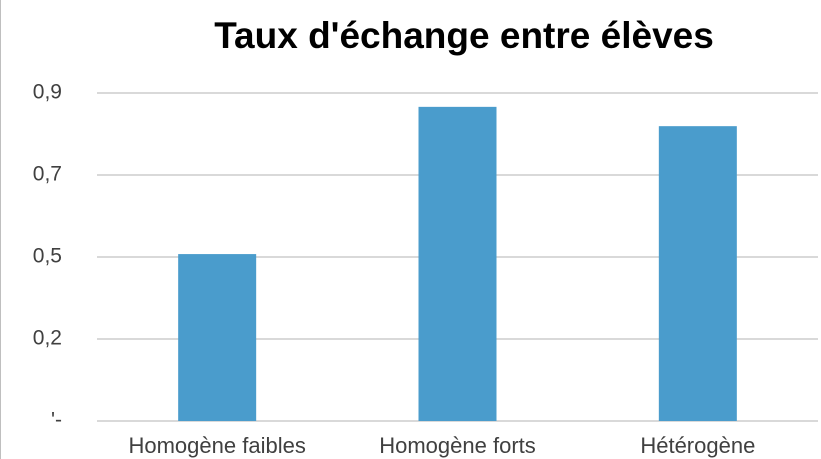 This screenshot has height=459, width=821. Describe the element at coordinates (457, 445) in the screenshot. I see `x-tick-label: Homogène forts` at that location.